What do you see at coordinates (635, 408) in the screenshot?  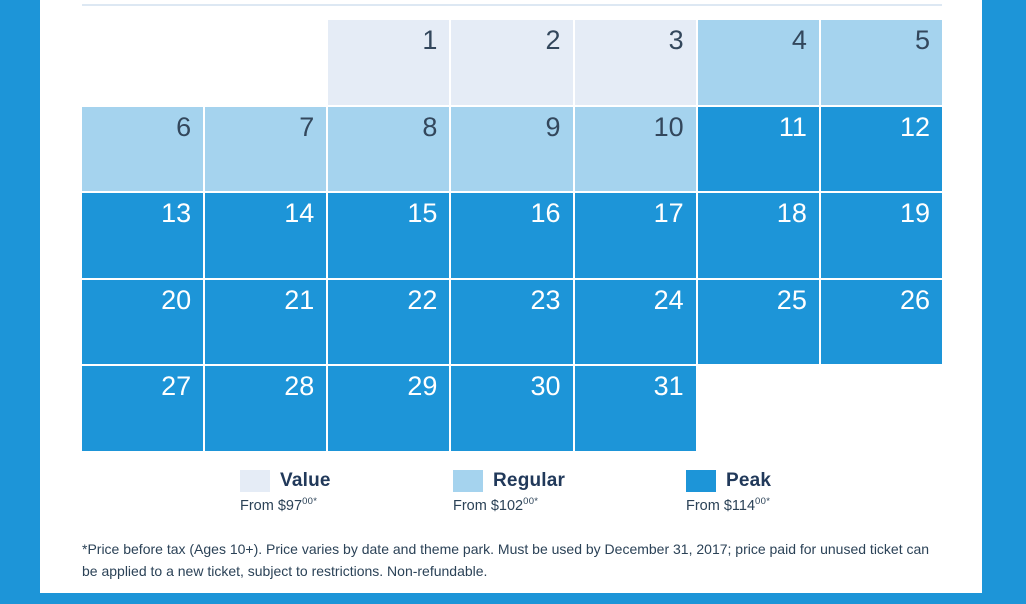 I see `calendar-day-cell-31: 31` at bounding box center [635, 408].